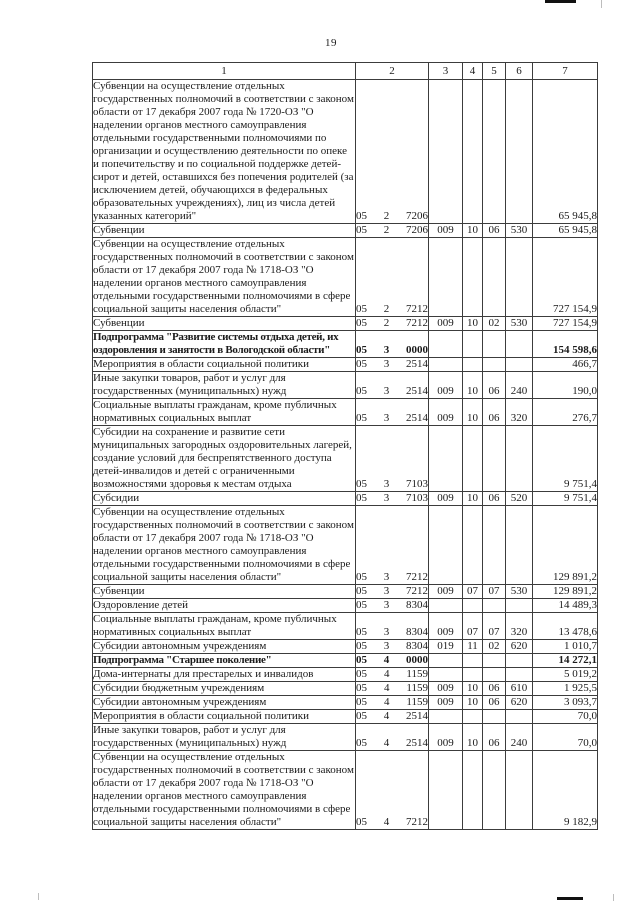 Image resolution: width=640 pixels, height=905 pixels. I want to click on scan-artifact-top-right, so click(560, 1).